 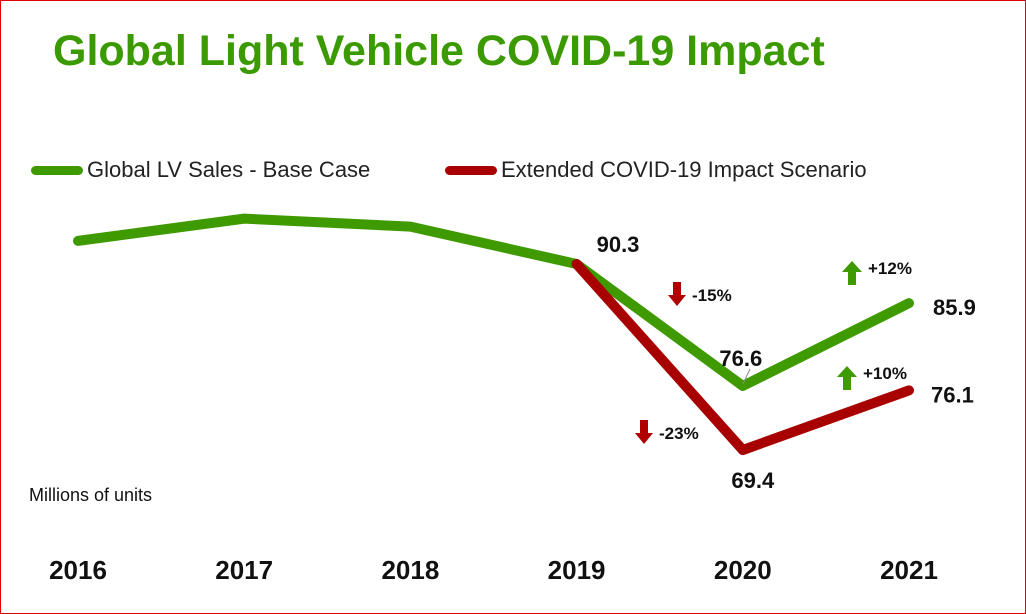 I want to click on legend-item-base-case: Global LV Sales - Base Case, so click(x=200, y=170).